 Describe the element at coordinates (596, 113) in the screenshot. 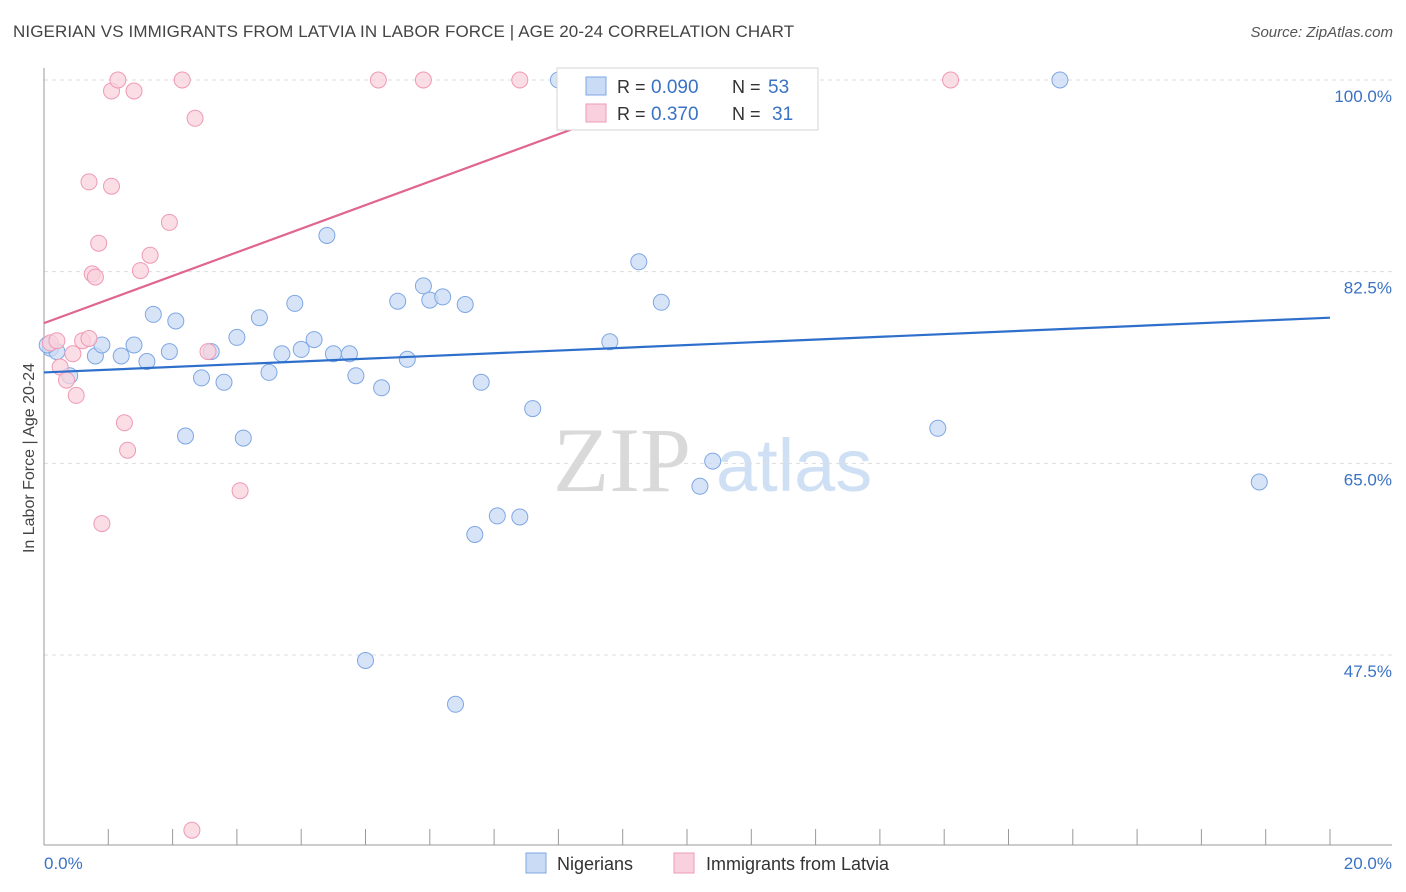

I see `legend-swatch-pink` at that location.